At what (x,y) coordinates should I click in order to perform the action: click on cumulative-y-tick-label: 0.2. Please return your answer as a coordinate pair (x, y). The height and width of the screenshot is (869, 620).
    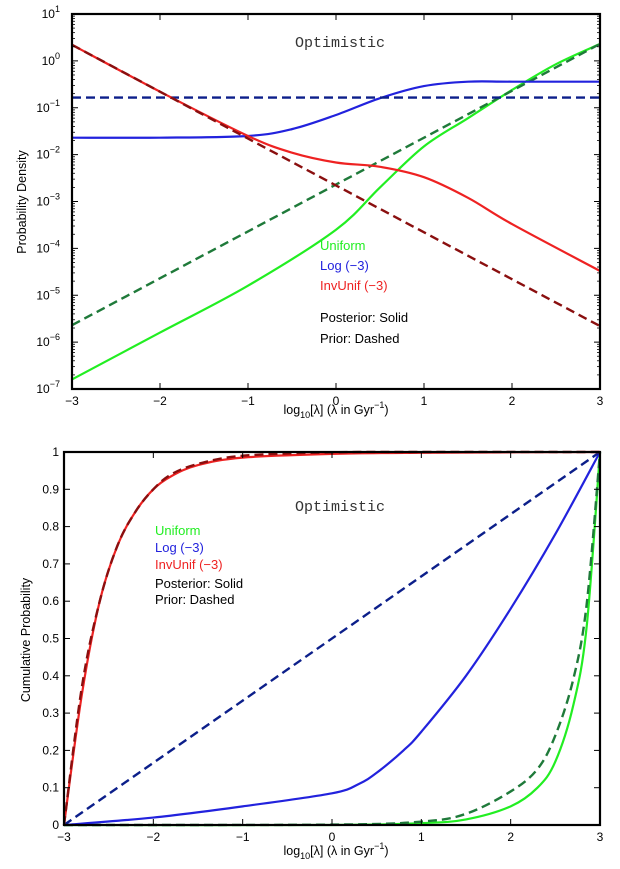
    Looking at the image, I should click on (50, 750).